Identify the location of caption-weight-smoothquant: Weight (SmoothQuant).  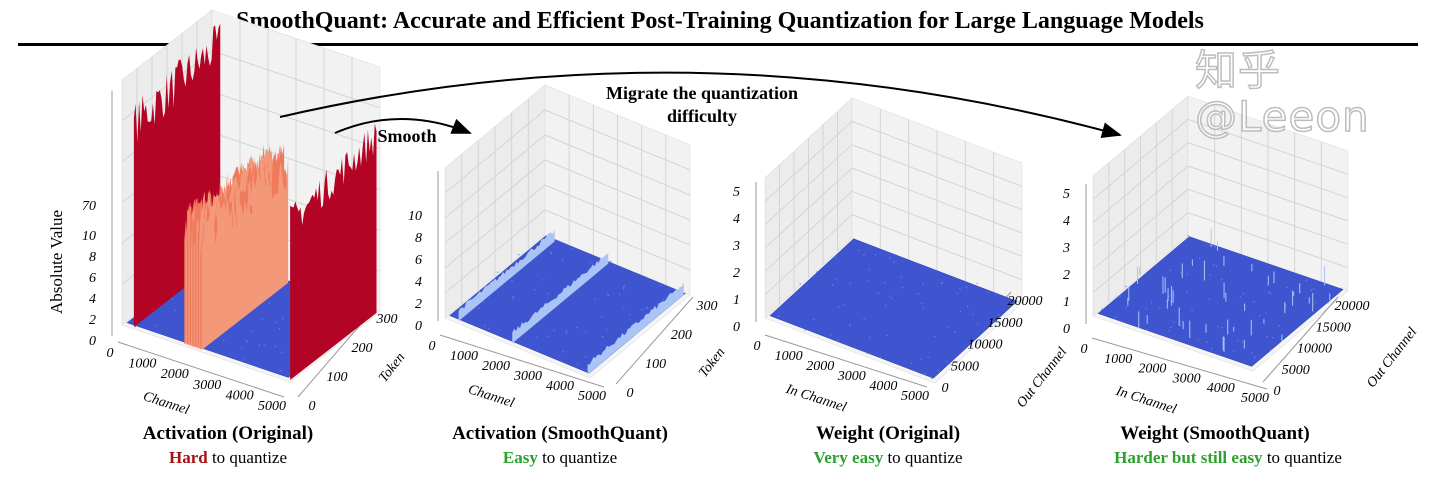
(1215, 433).